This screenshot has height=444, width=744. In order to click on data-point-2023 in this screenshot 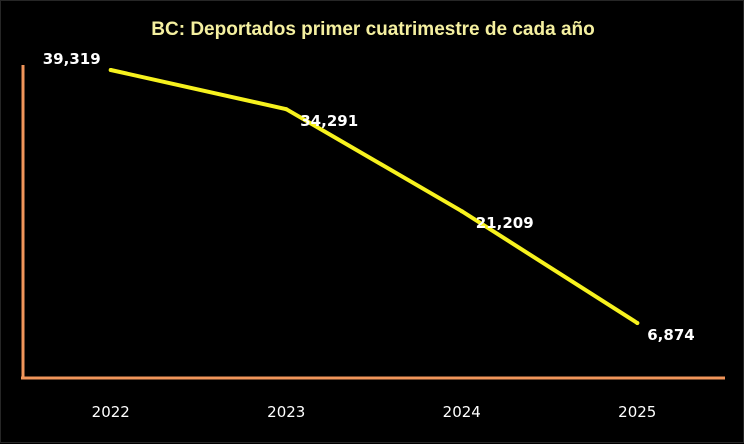, I will do `click(286, 109)`.